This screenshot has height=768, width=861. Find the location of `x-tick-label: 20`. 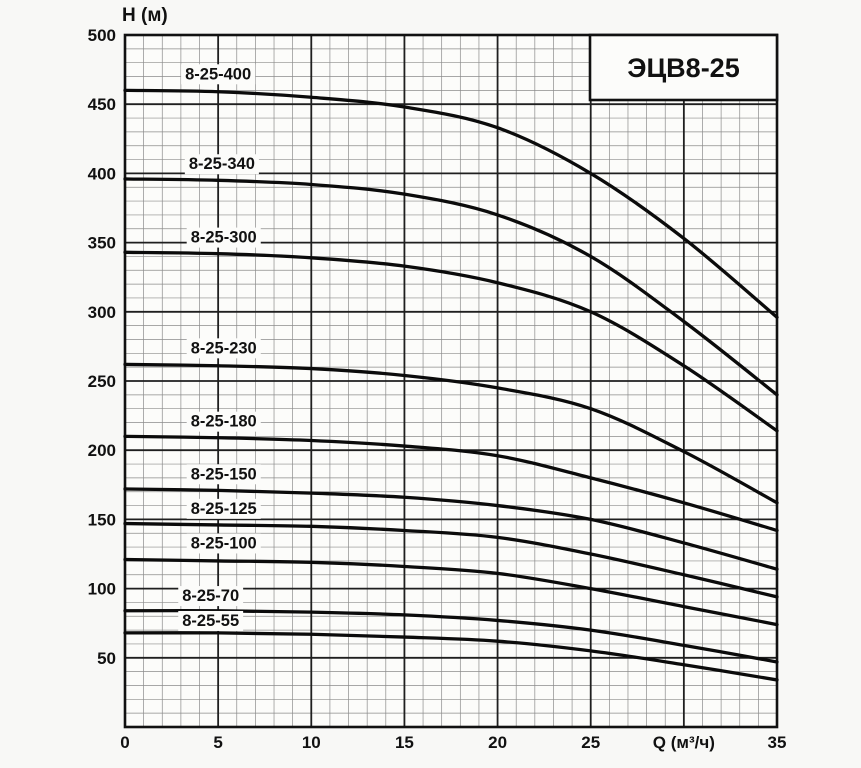

x-tick-label: 20 is located at coordinates (497, 742).